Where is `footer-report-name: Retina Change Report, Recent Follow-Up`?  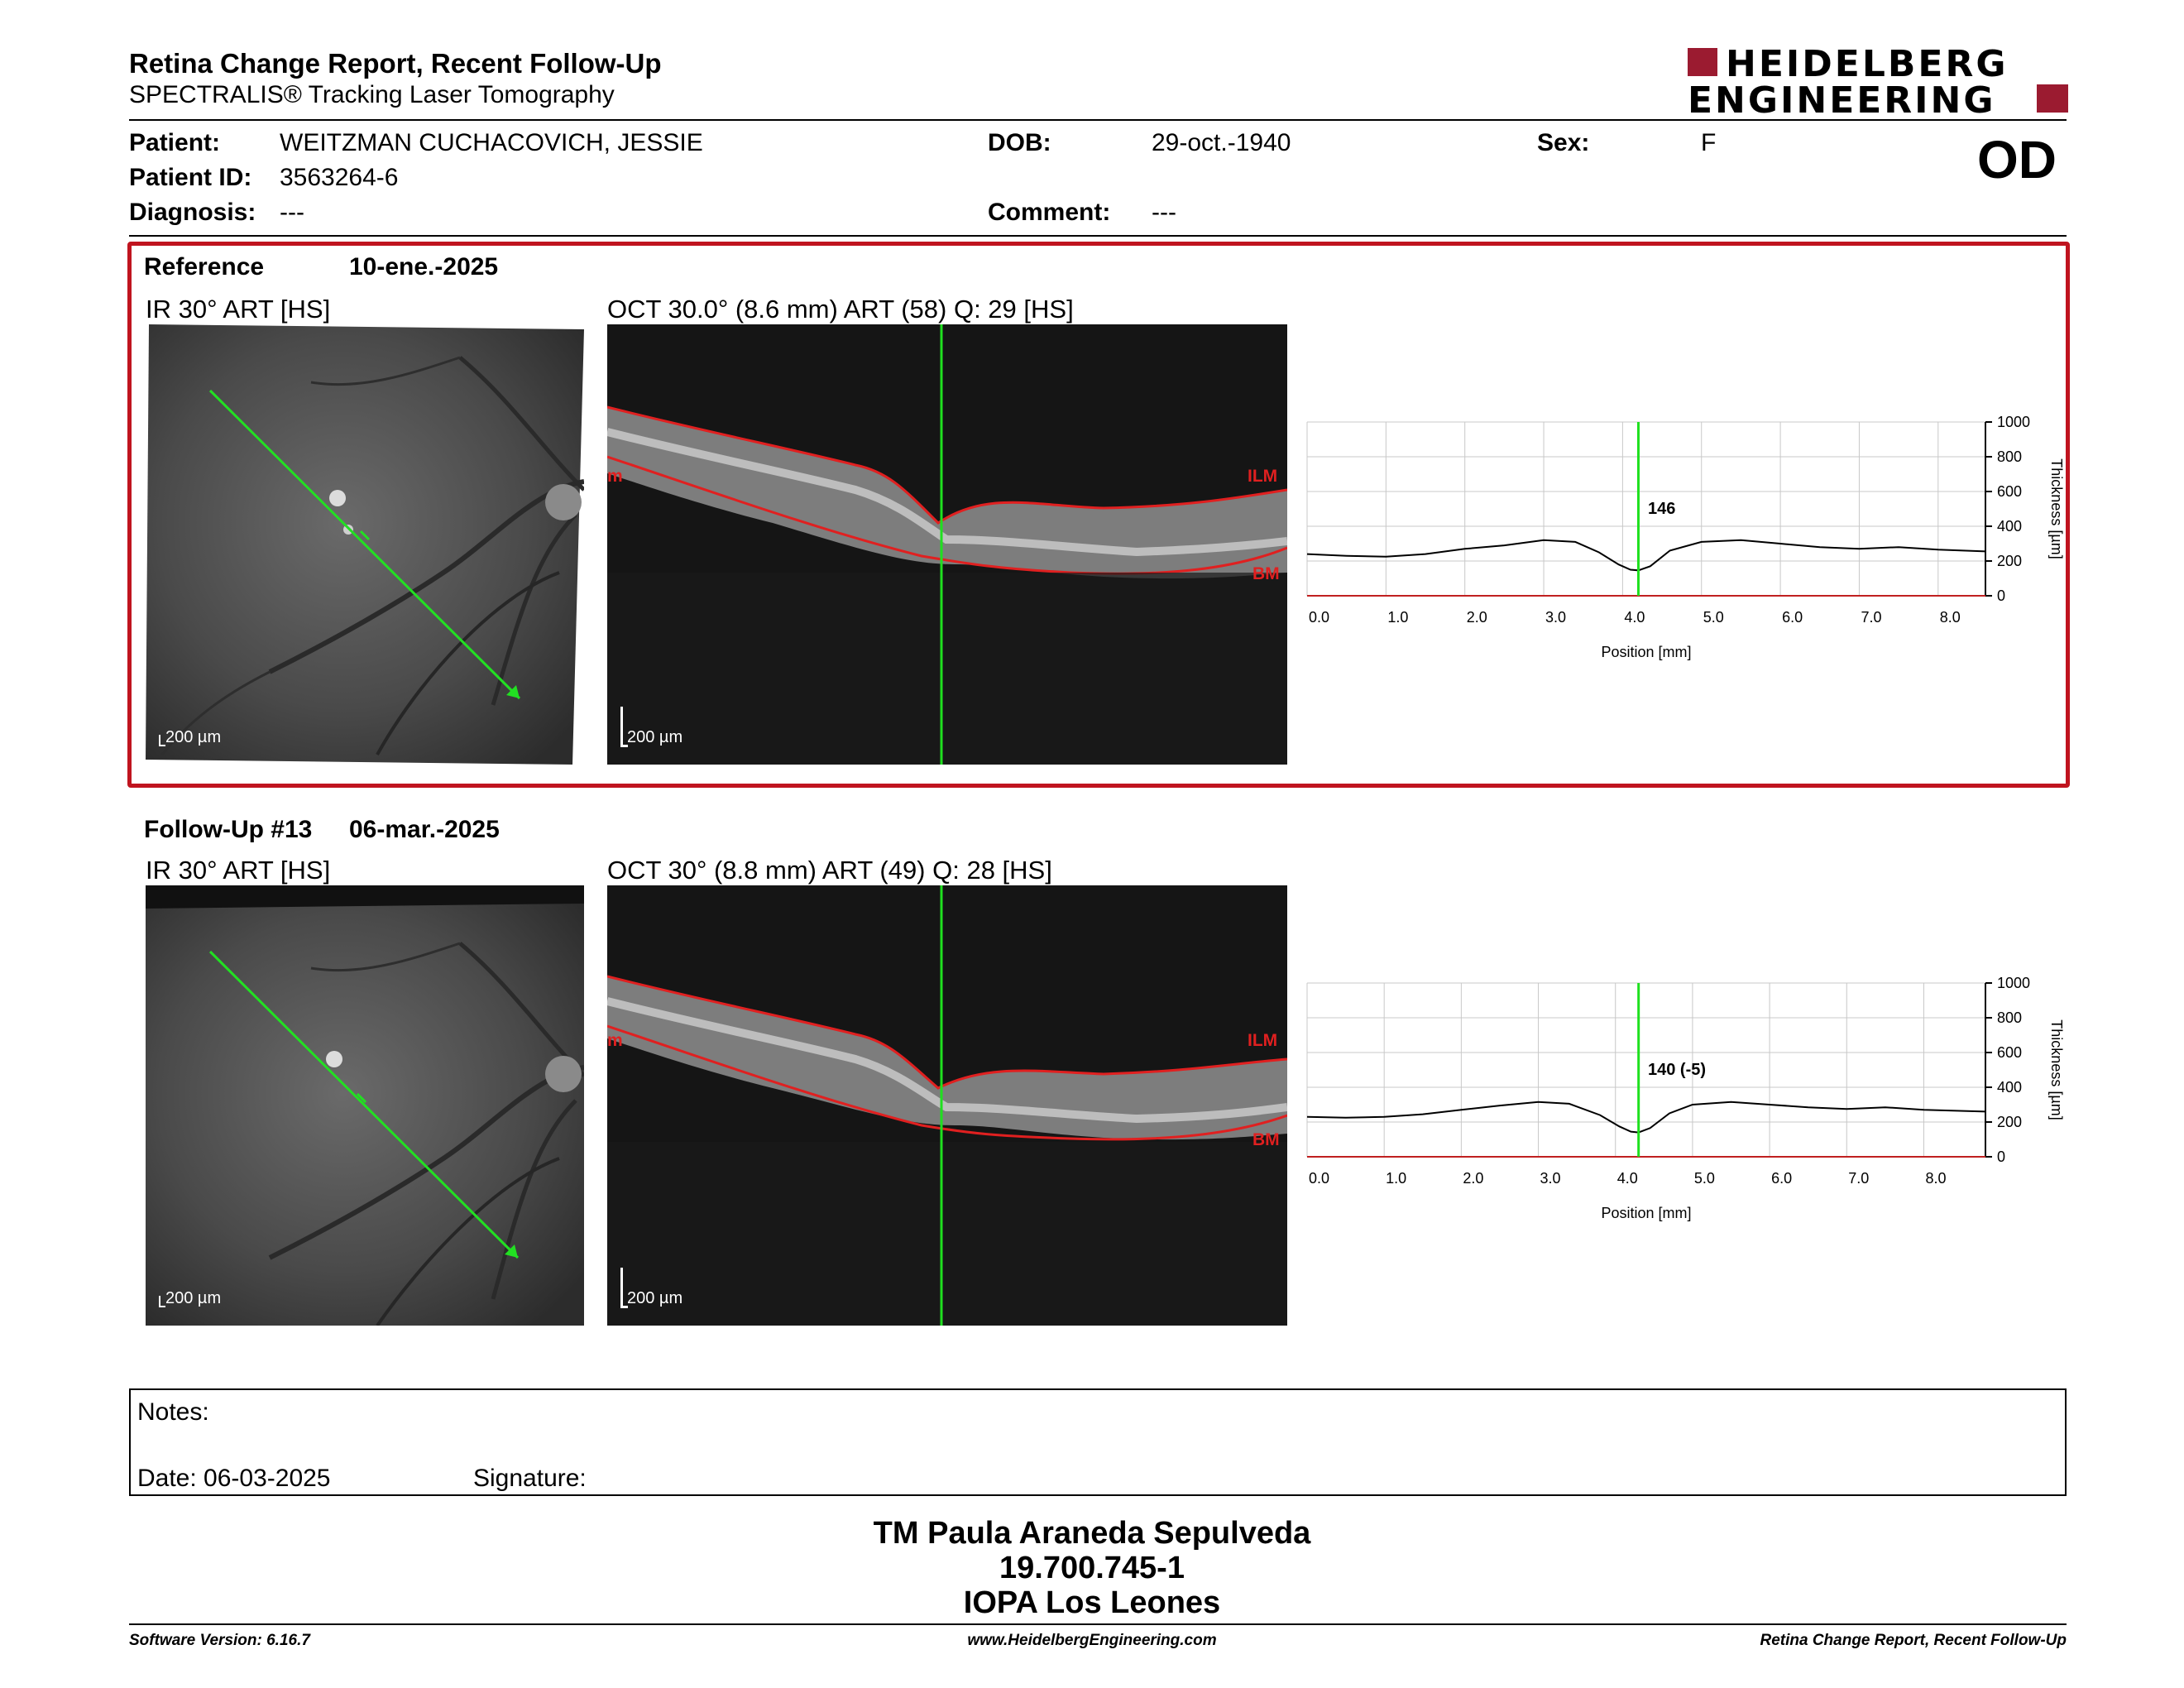 footer-report-name: Retina Change Report, Recent Follow-Up is located at coordinates (1913, 1640).